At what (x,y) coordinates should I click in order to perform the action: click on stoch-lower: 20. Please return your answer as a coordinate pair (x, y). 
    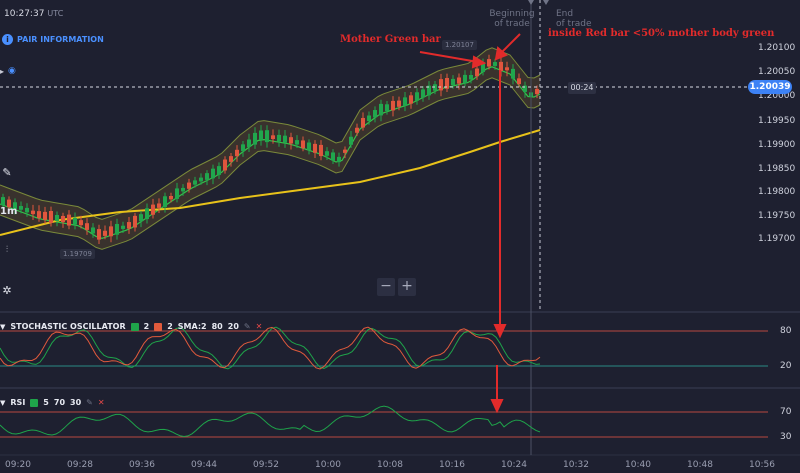
    Looking at the image, I should click on (233, 326).